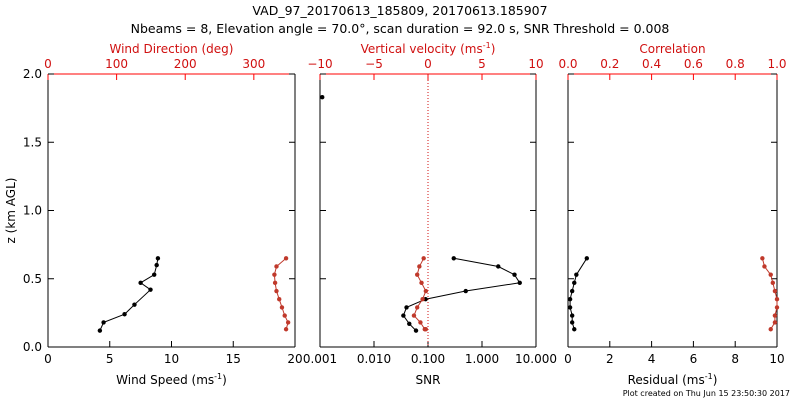 The image size is (800, 400). Describe the element at coordinates (185, 64) in the screenshot. I see `top-tick-label: 200` at that location.